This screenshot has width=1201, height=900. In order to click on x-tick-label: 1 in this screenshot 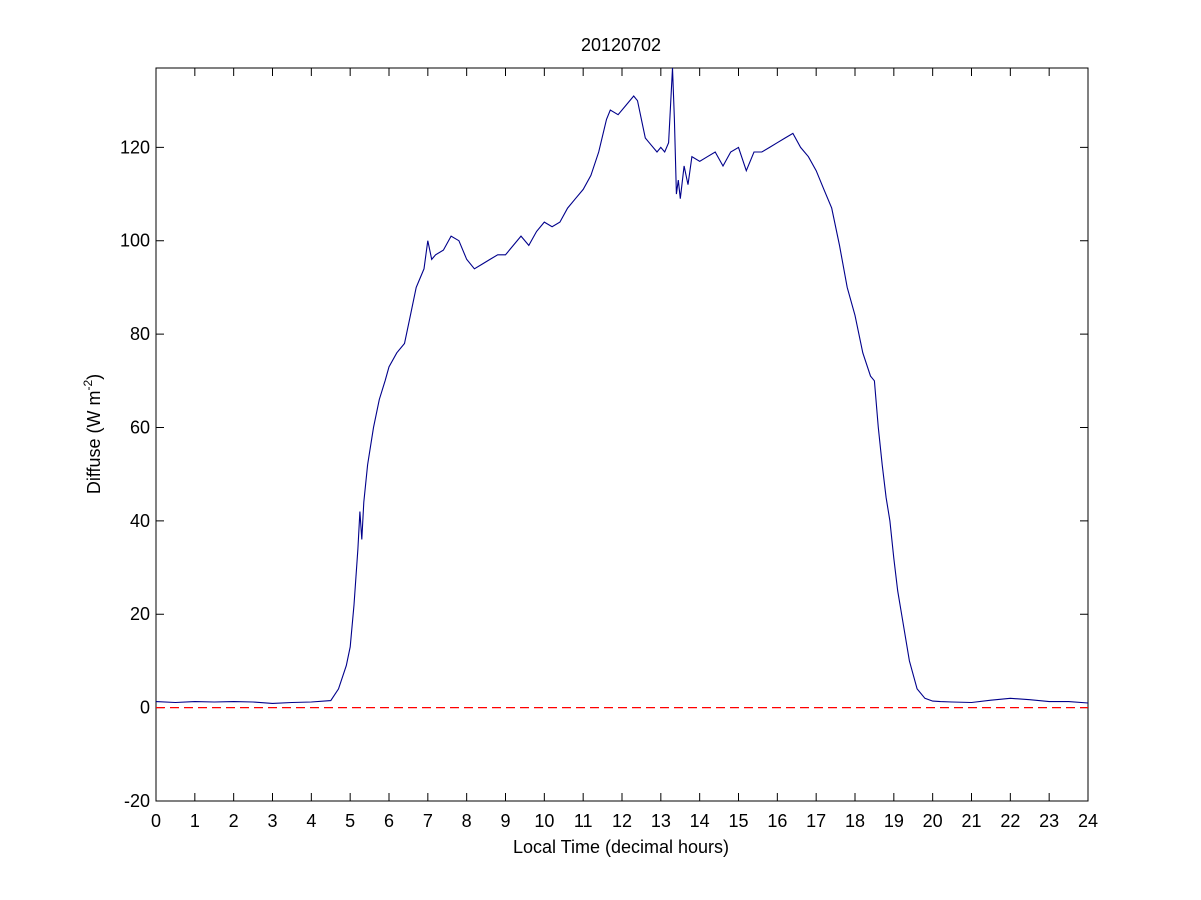, I will do `click(195, 821)`.